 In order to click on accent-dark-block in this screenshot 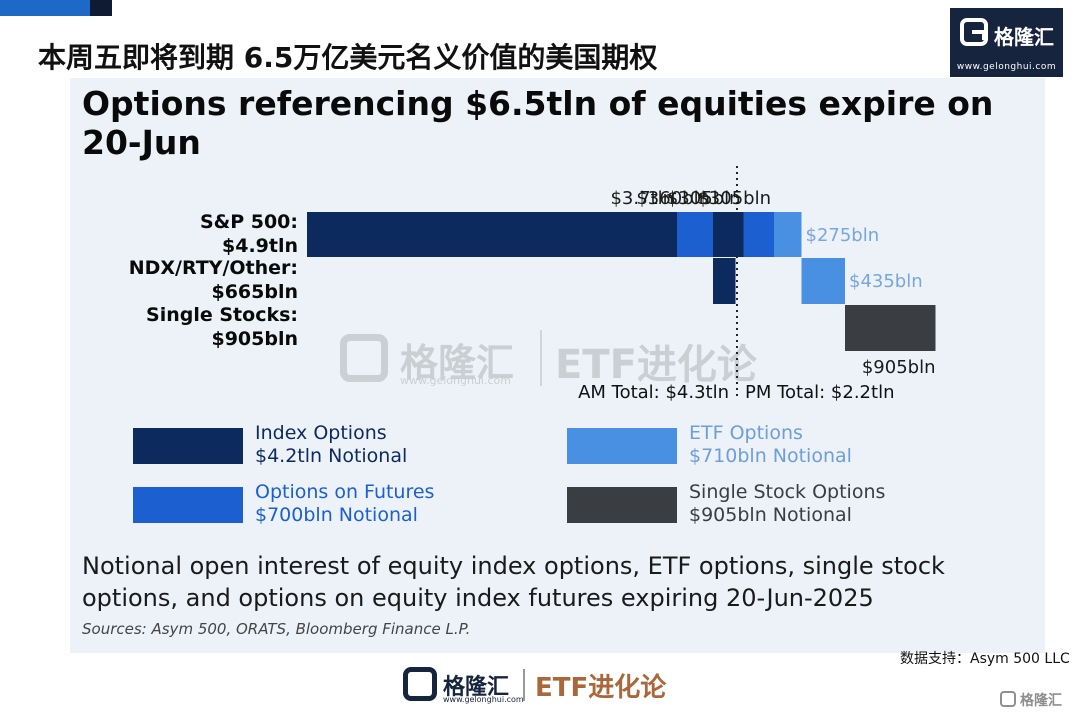, I will do `click(101, 8)`.